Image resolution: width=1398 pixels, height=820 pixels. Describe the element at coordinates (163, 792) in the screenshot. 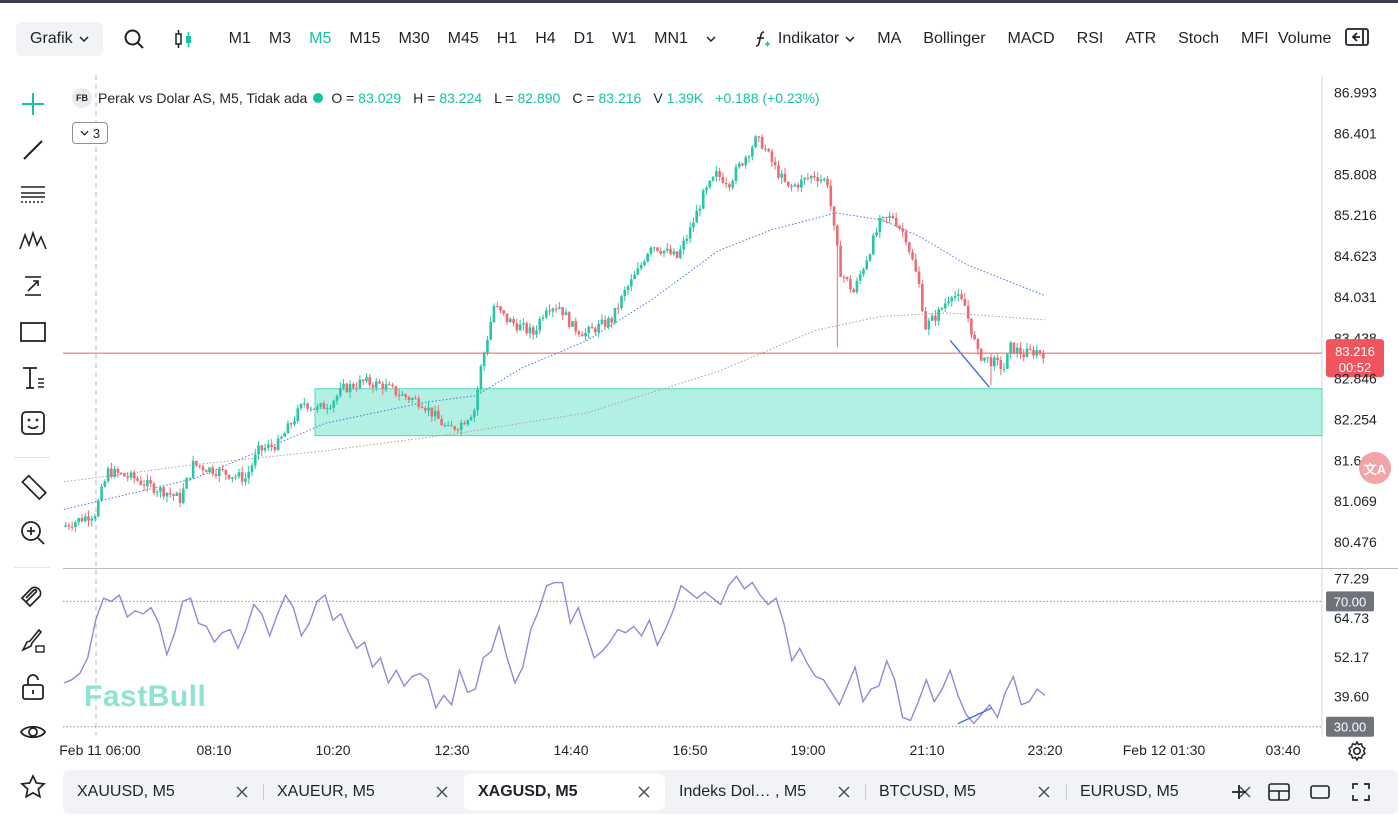

I see `symbol-tab: XAUUSD, M5` at that location.